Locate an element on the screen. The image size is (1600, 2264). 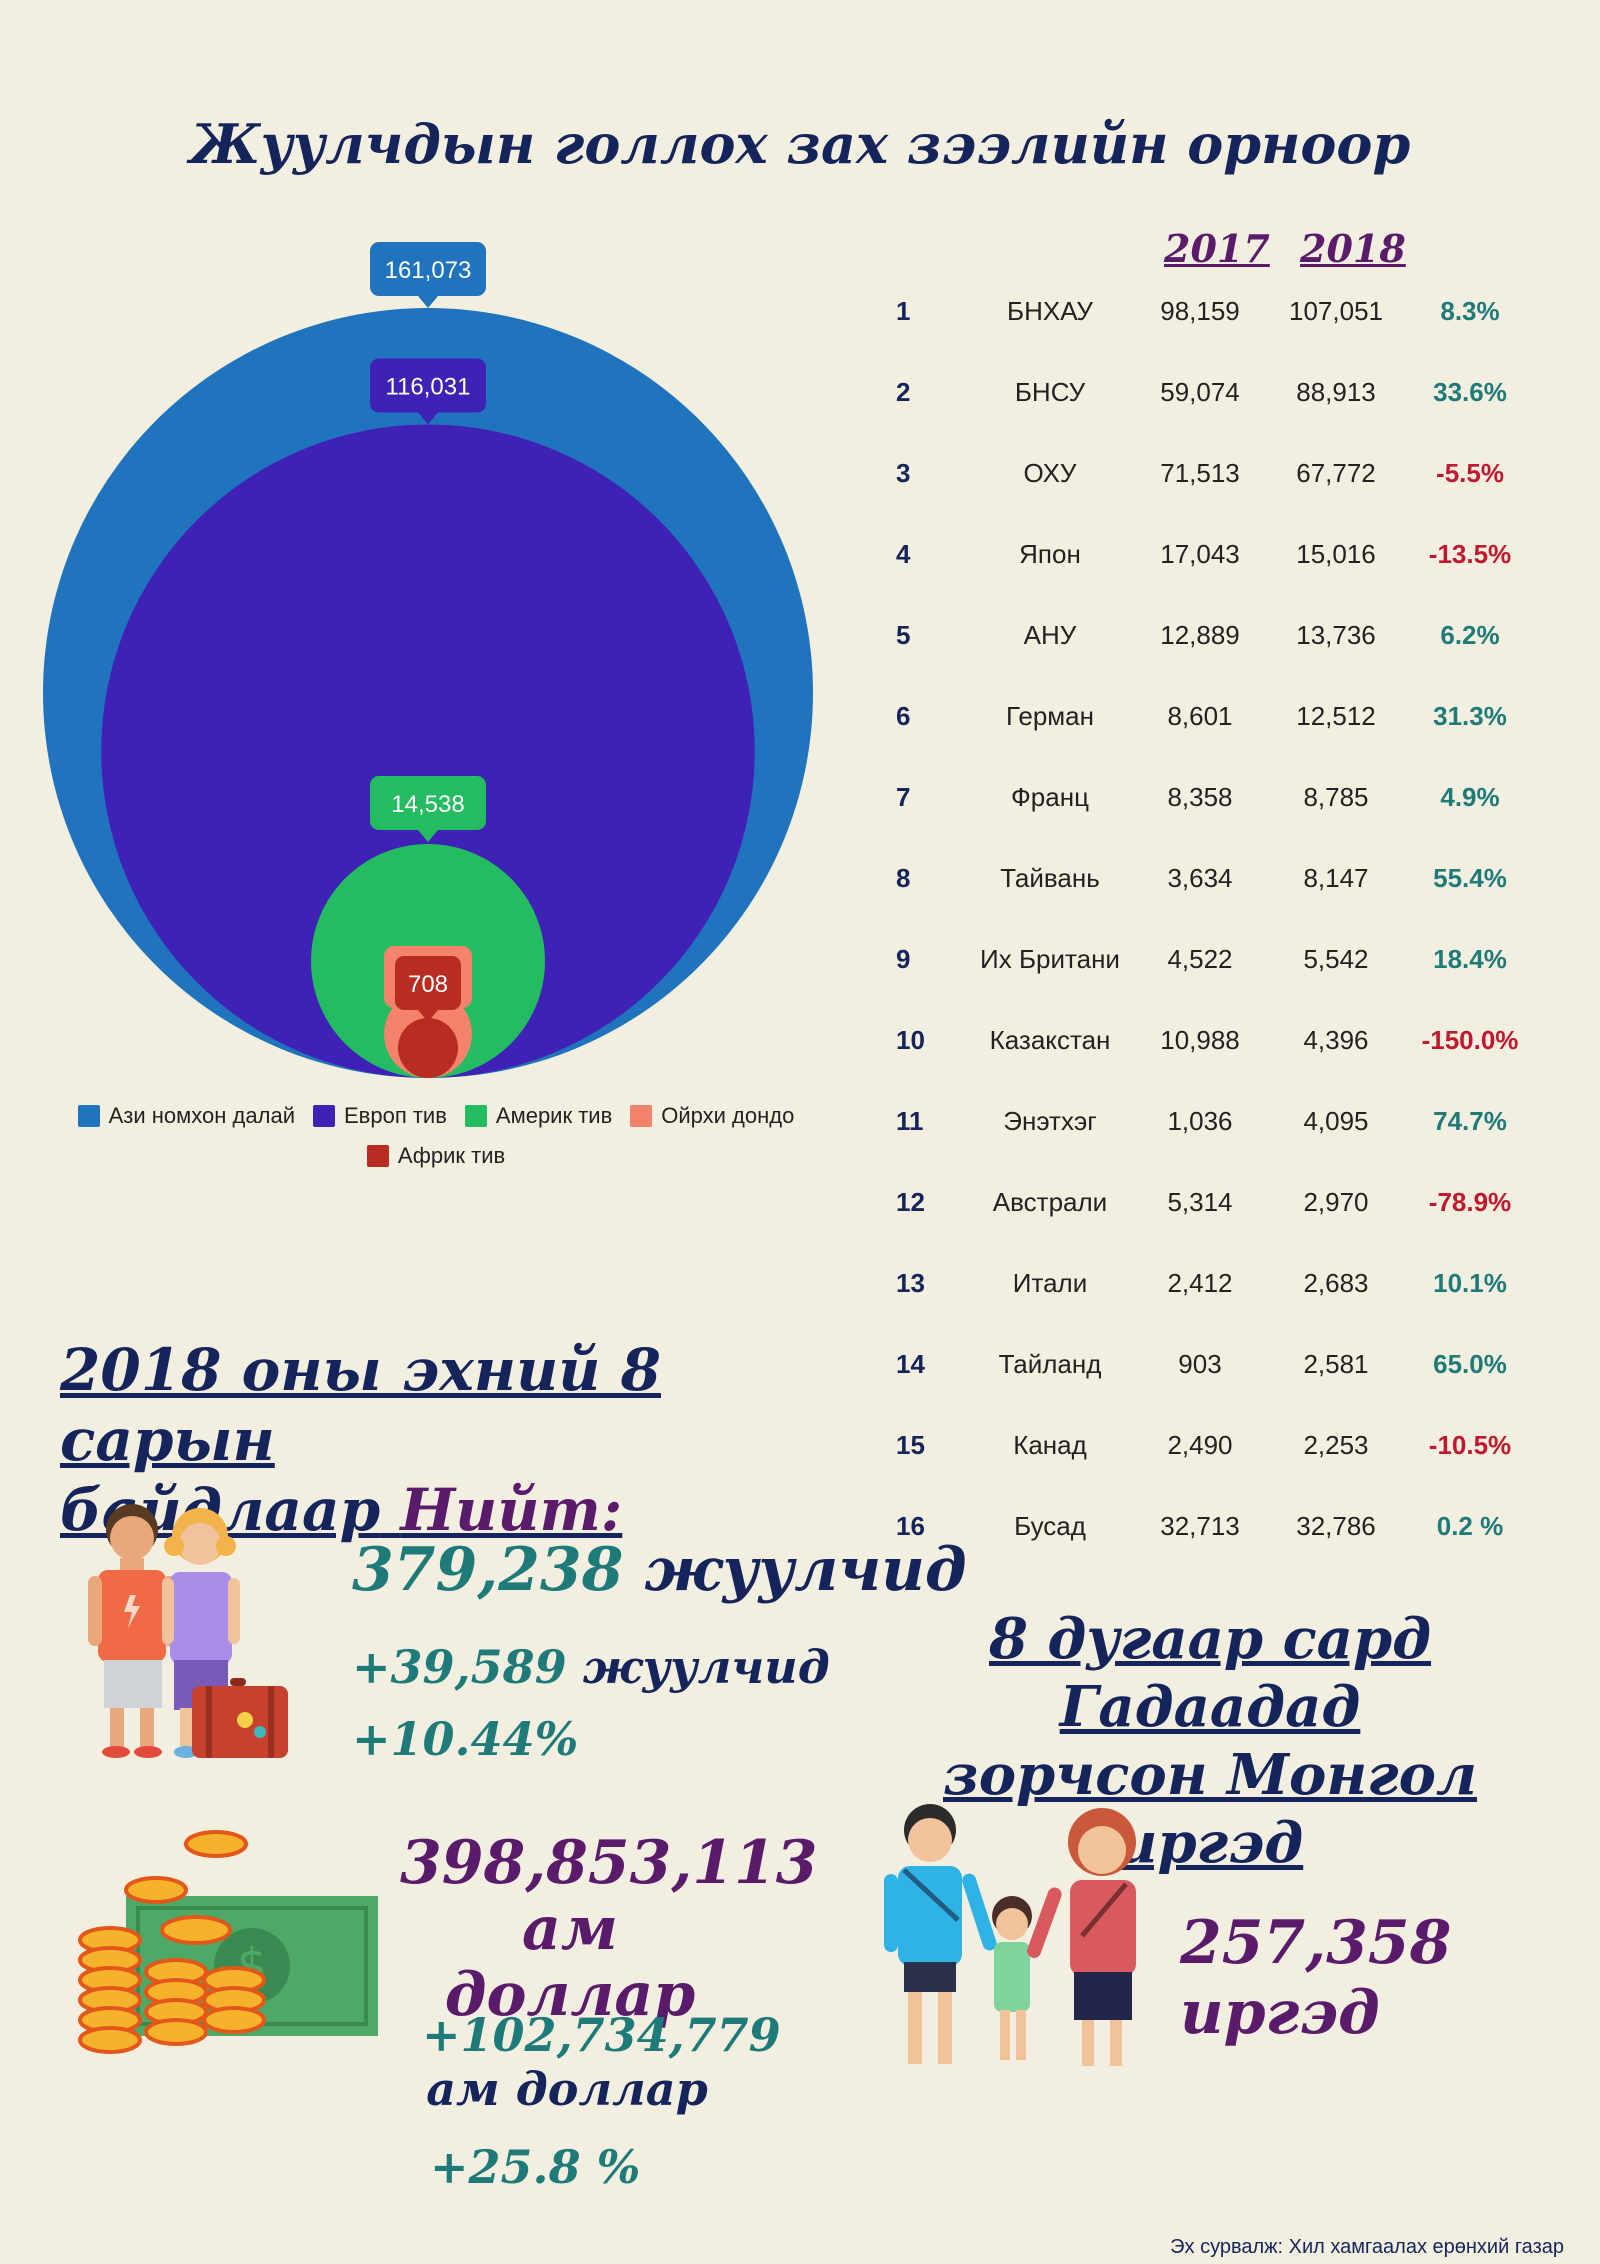
bubble-callout: 708 is located at coordinates (428, 984).